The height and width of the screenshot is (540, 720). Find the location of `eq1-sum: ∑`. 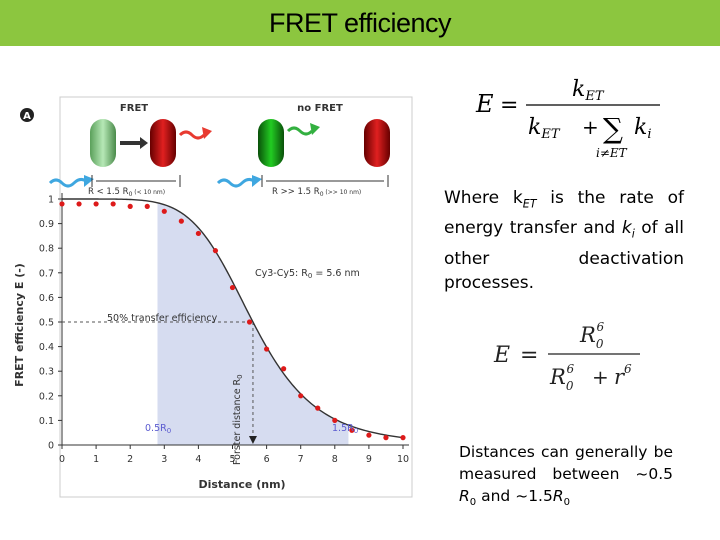

eq1-sum: ∑ is located at coordinates (613, 128).